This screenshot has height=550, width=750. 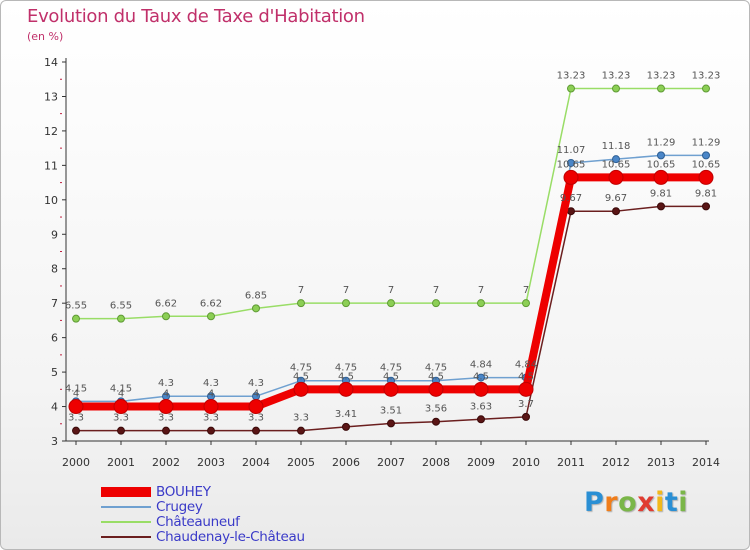 What do you see at coordinates (183, 492) in the screenshot?
I see `legend-label-bouhey: BOUHEY` at bounding box center [183, 492].